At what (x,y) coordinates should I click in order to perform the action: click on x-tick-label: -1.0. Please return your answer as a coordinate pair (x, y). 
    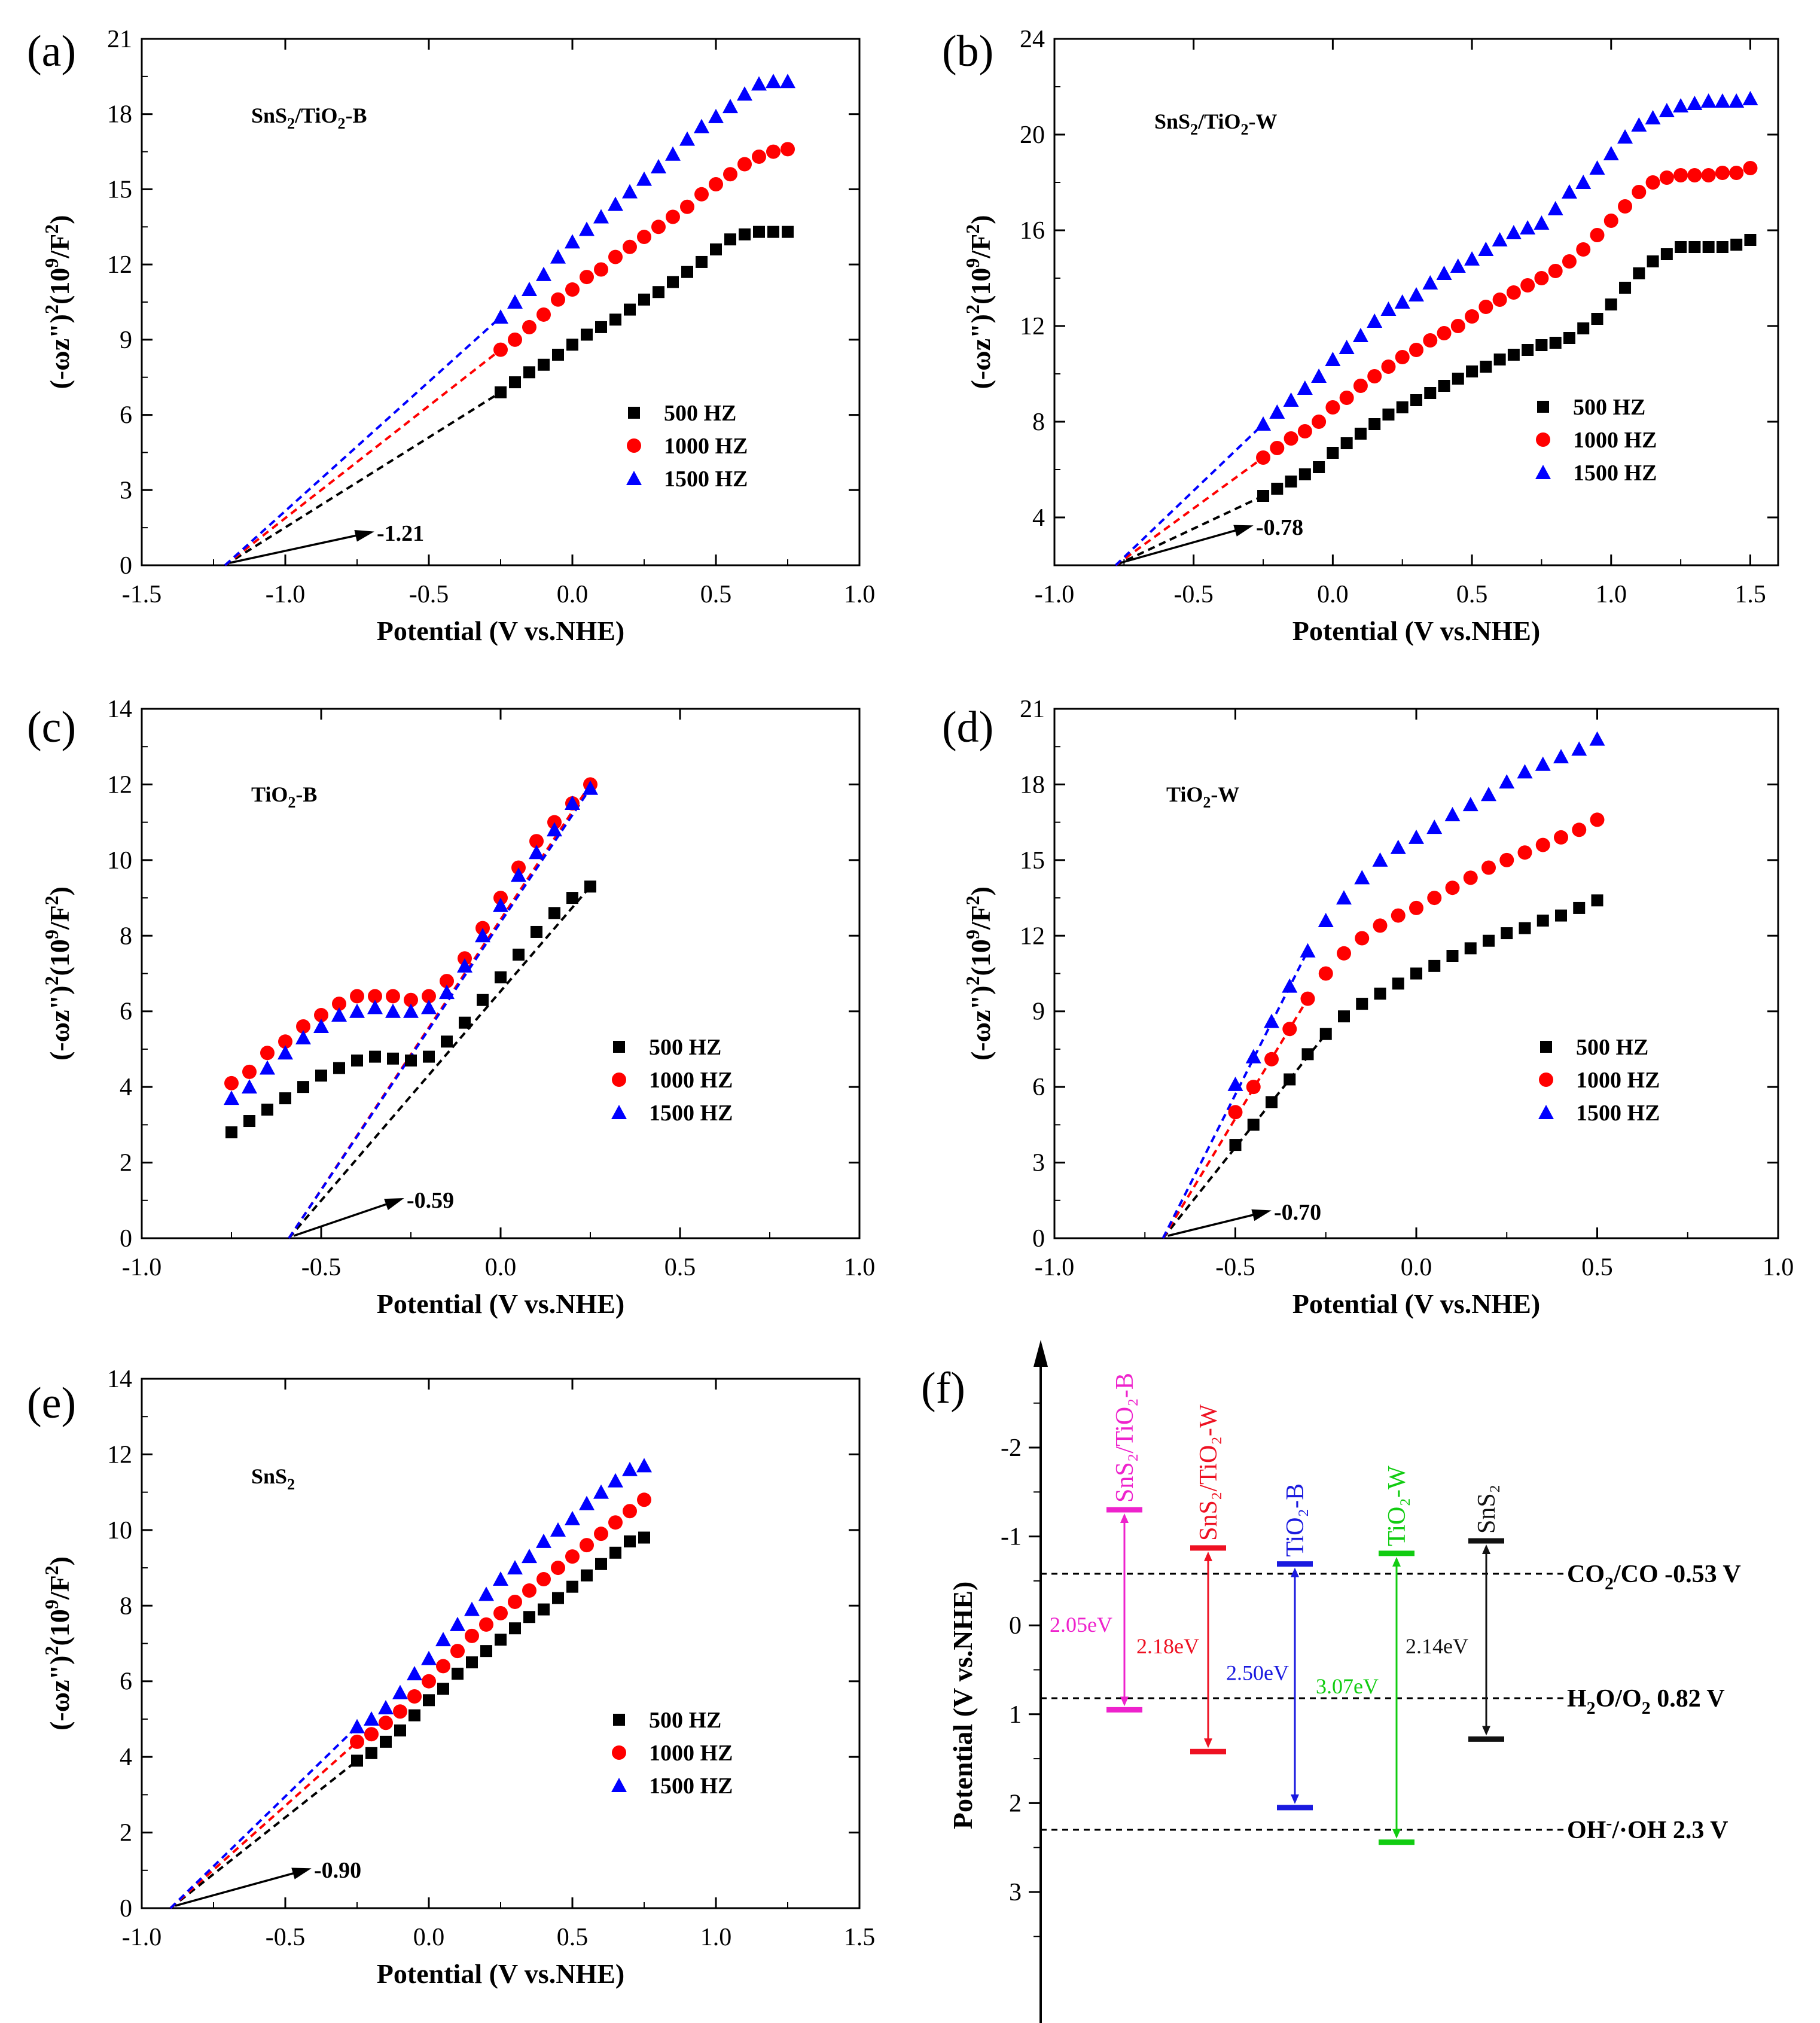
    Looking at the image, I should click on (1055, 1267).